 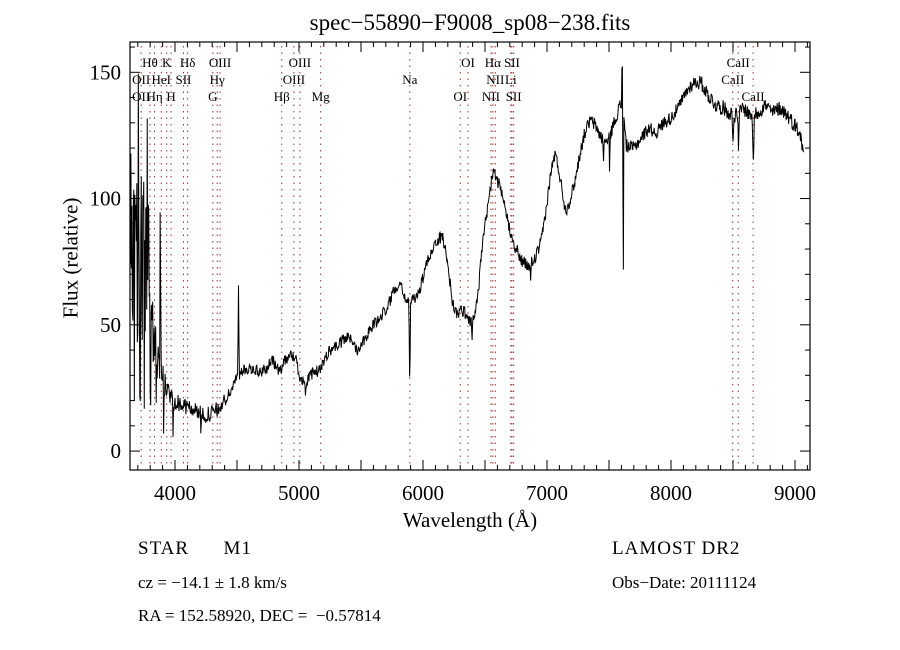 I want to click on x-tick-label: 8000, so click(x=671, y=493).